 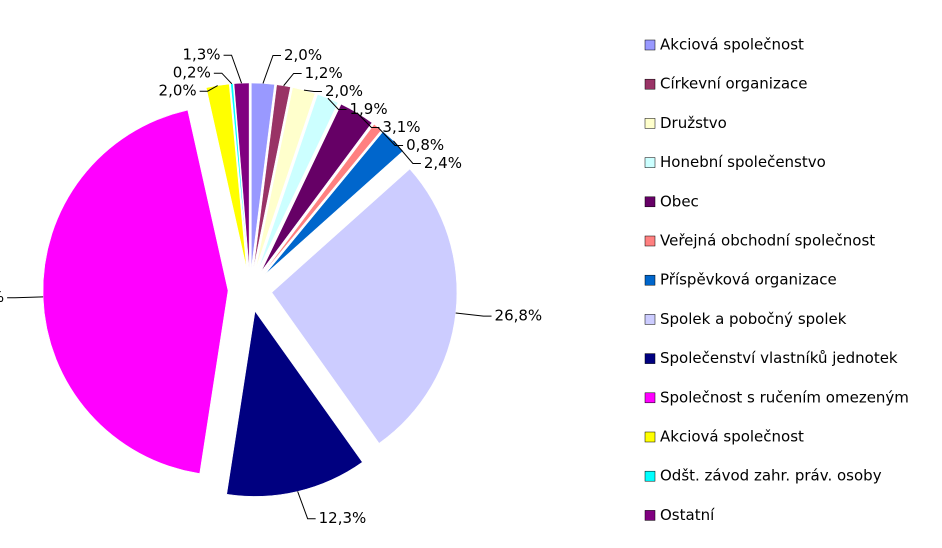 I want to click on legend-label: Honební společenstvo, so click(x=743, y=162).